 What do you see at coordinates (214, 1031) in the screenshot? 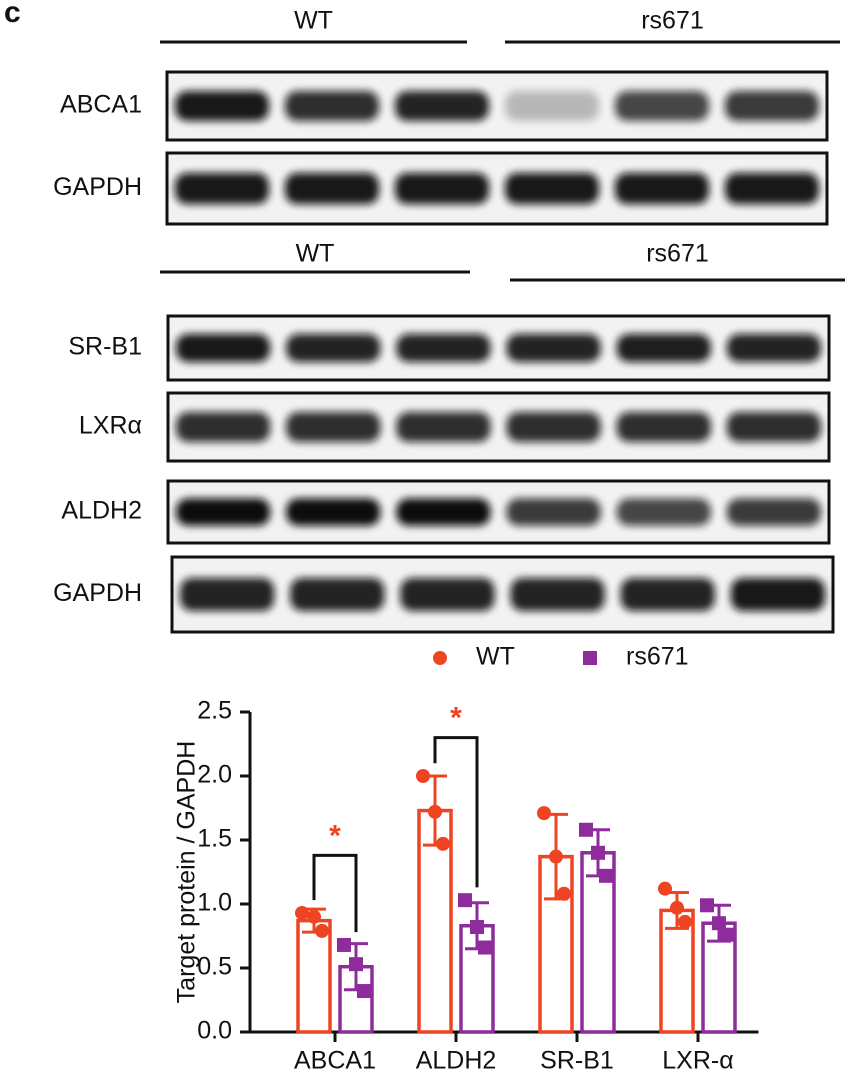
I see `y-tick-label: 0.0` at bounding box center [214, 1031].